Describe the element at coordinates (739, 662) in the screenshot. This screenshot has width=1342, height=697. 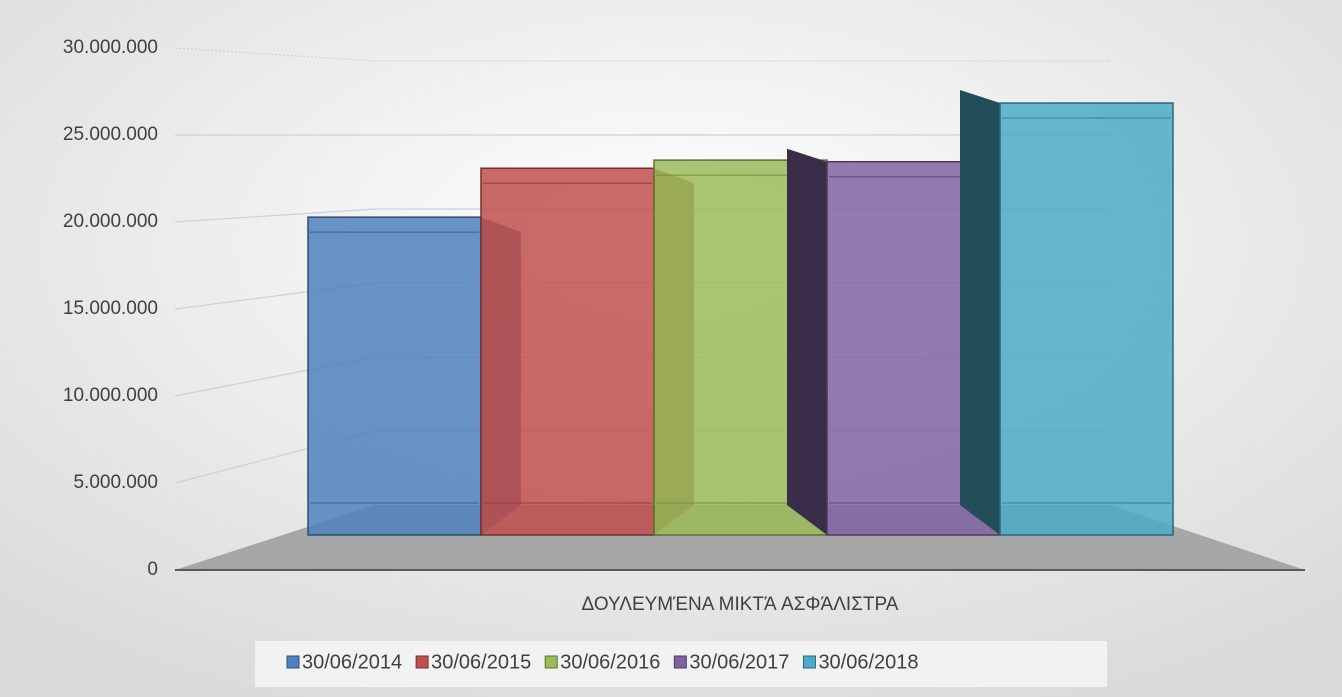
I see `legend-text: 30/06/2017` at that location.